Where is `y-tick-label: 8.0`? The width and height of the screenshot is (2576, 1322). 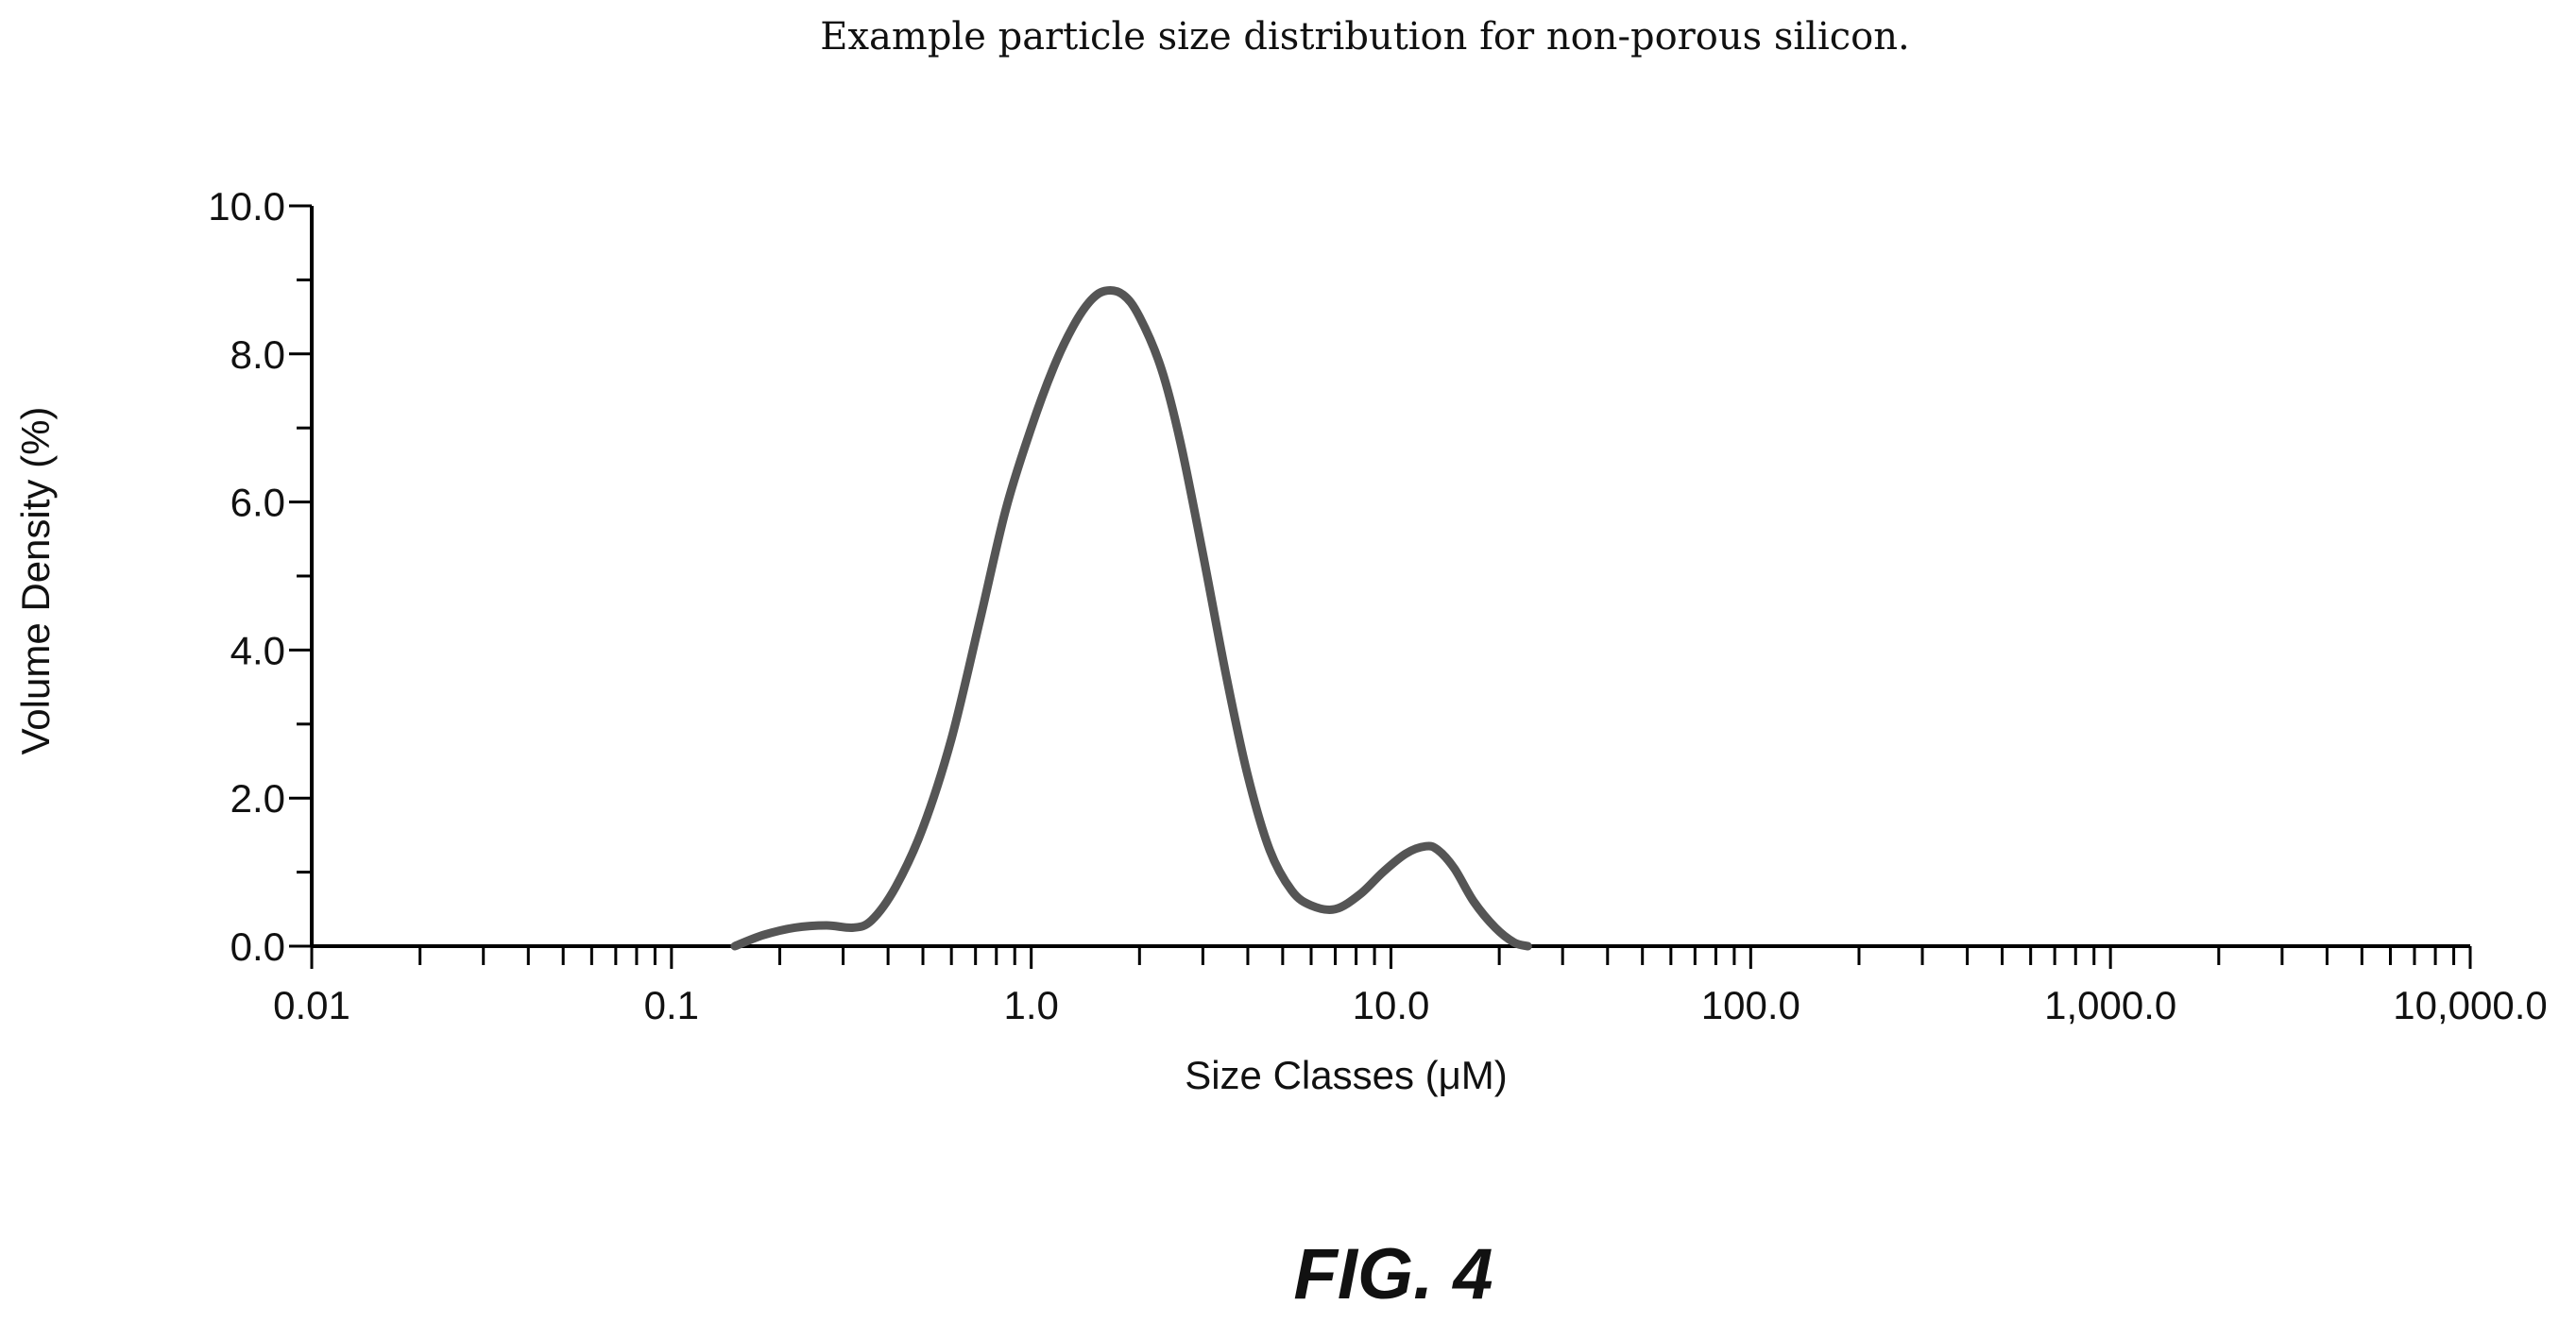 y-tick-label: 8.0 is located at coordinates (257, 354).